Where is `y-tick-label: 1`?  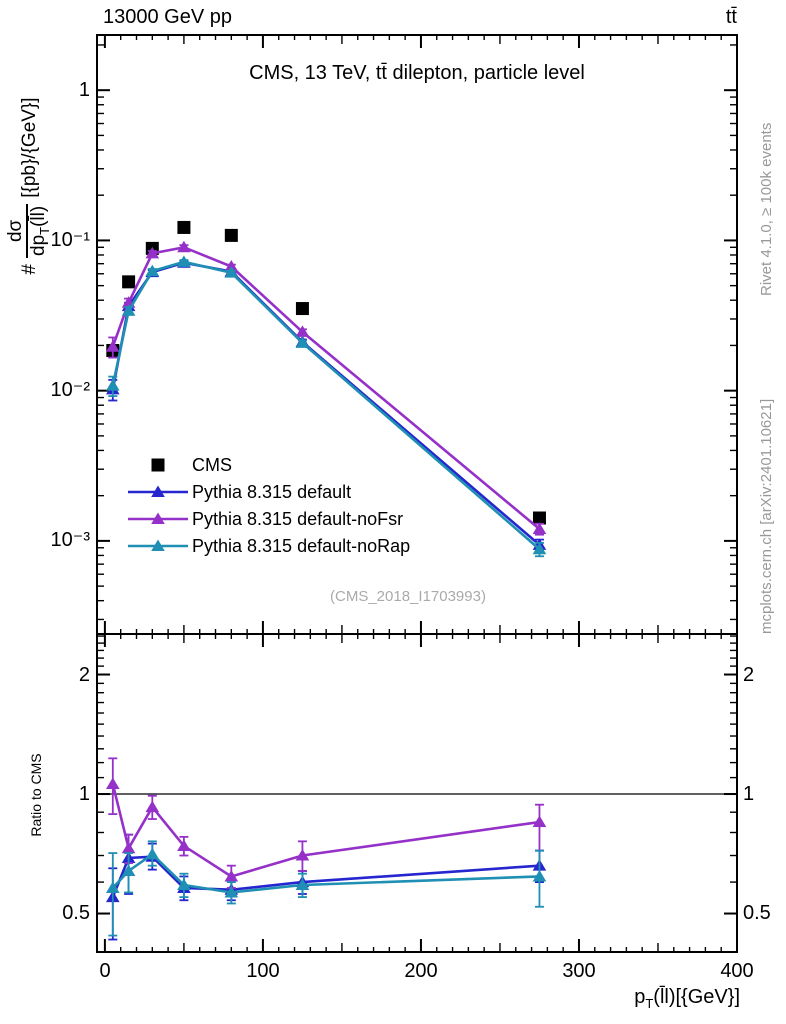
y-tick-label: 1 is located at coordinates (84, 90).